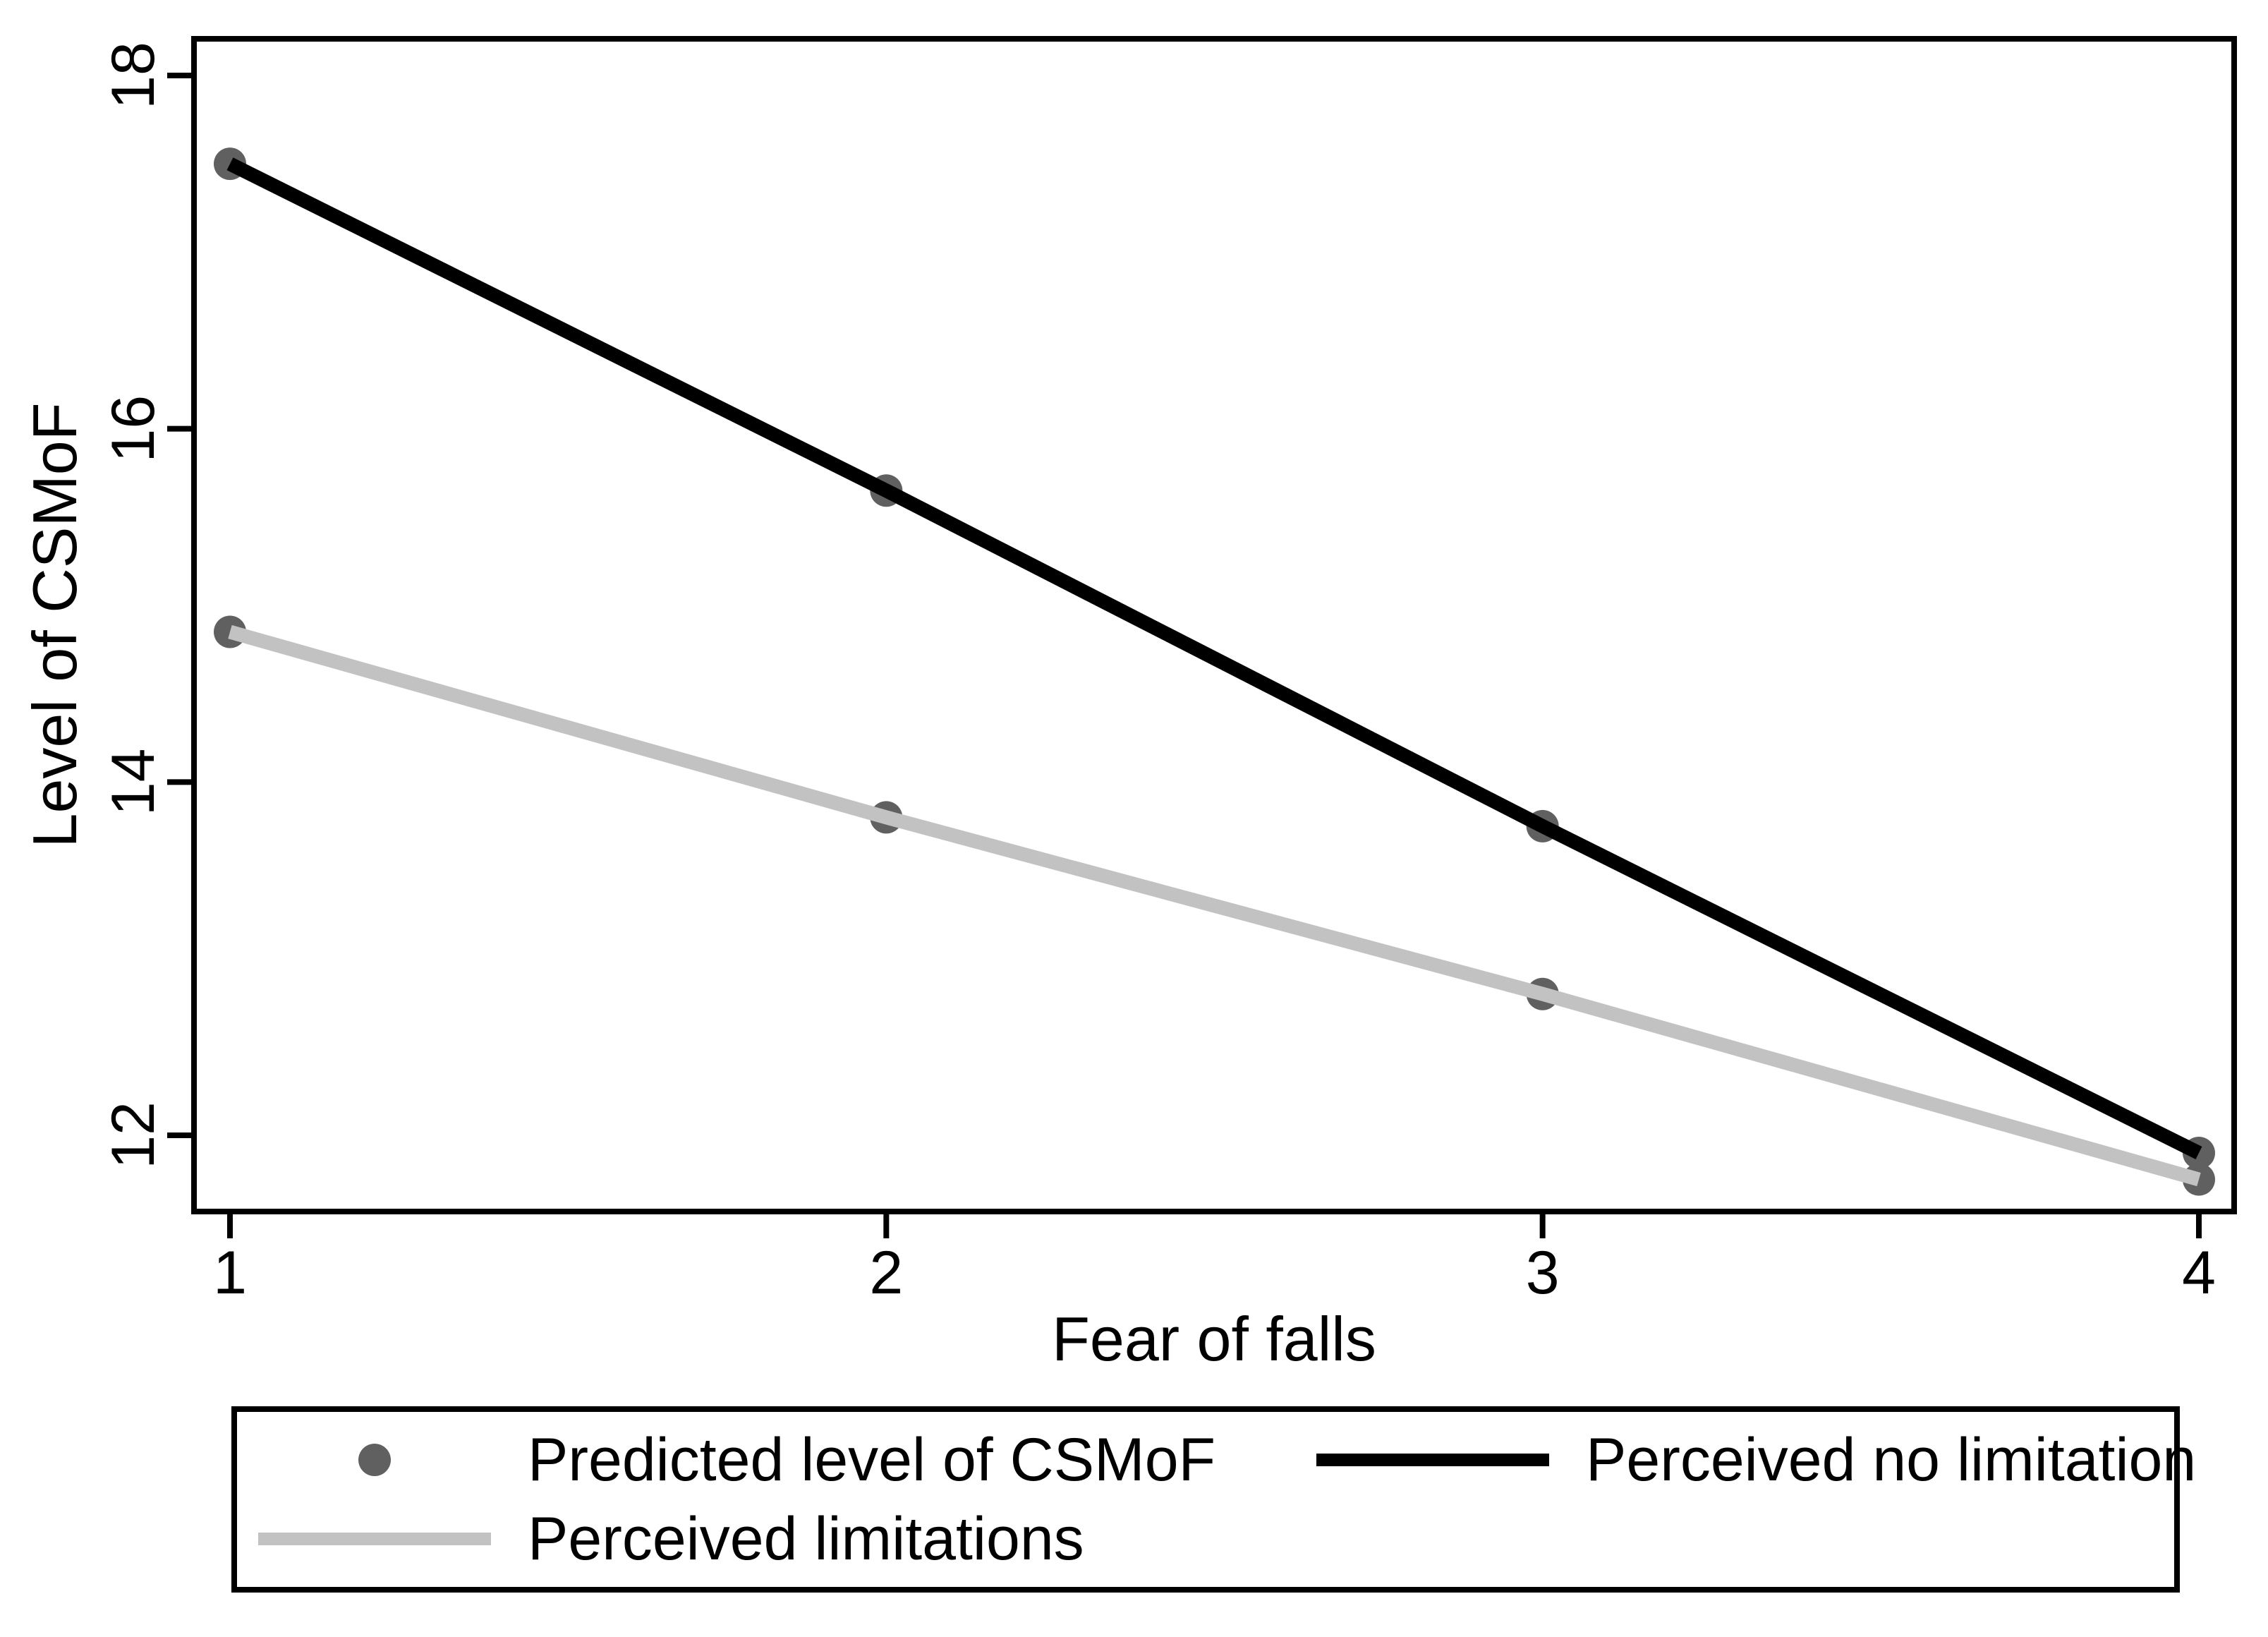 The width and height of the screenshot is (2268, 1637). Describe the element at coordinates (872, 1459) in the screenshot. I see `legend-label: Predicted level of CSMoF` at that location.